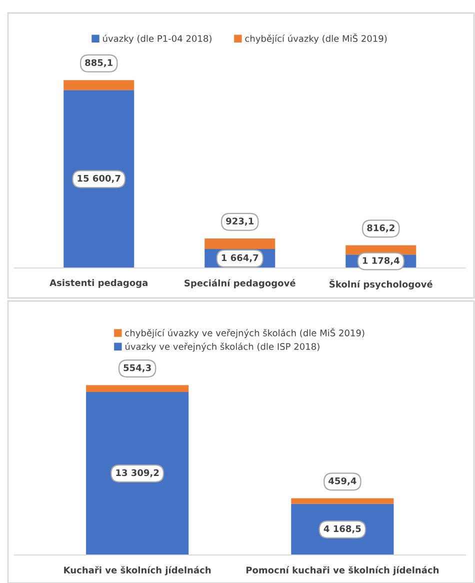  What do you see at coordinates (342, 571) in the screenshot?
I see `x-tick-label: Pomocní kuchaři ve školních jídelnách` at bounding box center [342, 571].